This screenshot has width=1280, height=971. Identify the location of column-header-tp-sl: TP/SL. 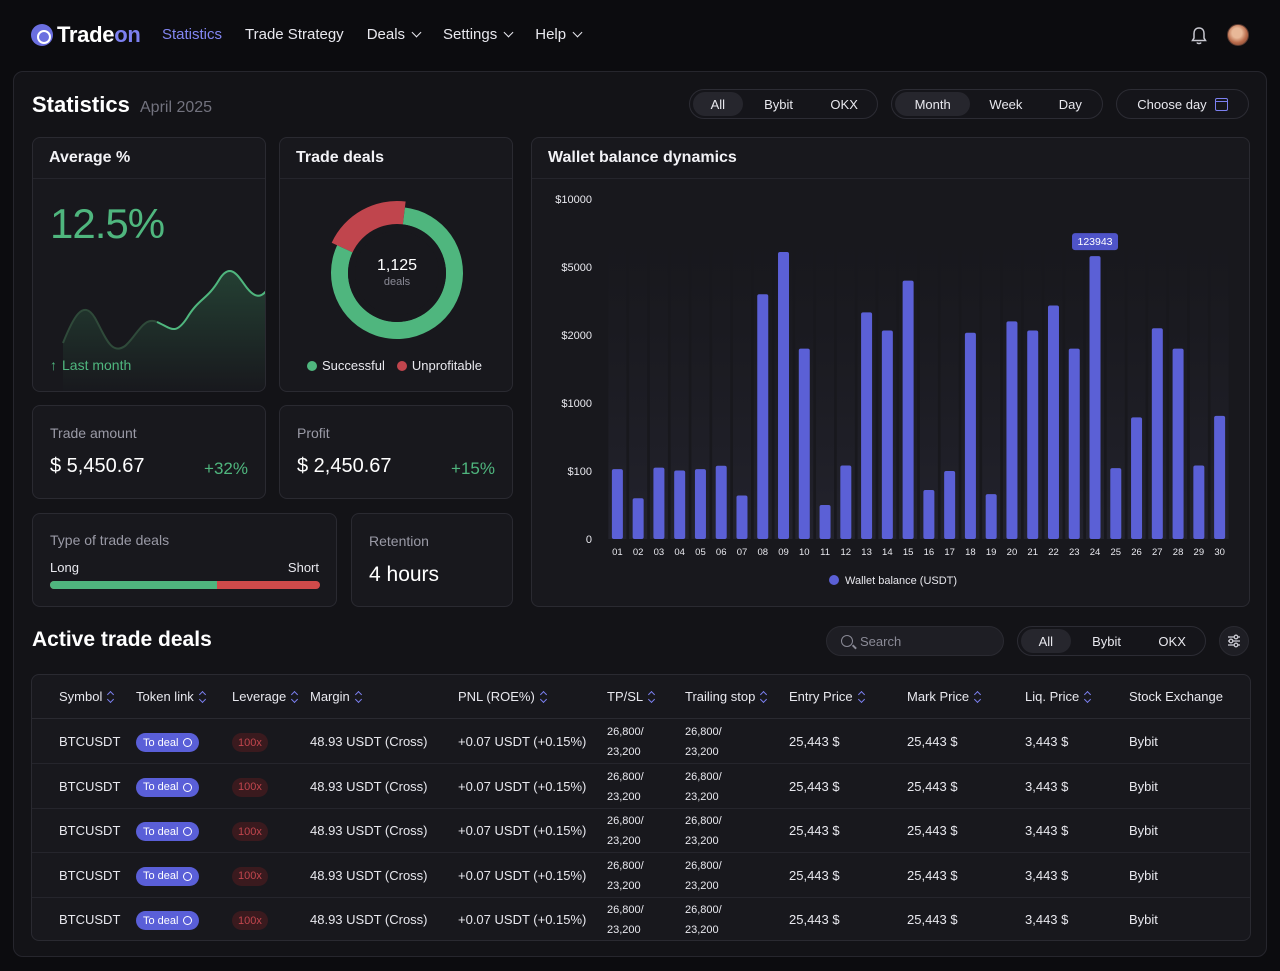
(631, 696).